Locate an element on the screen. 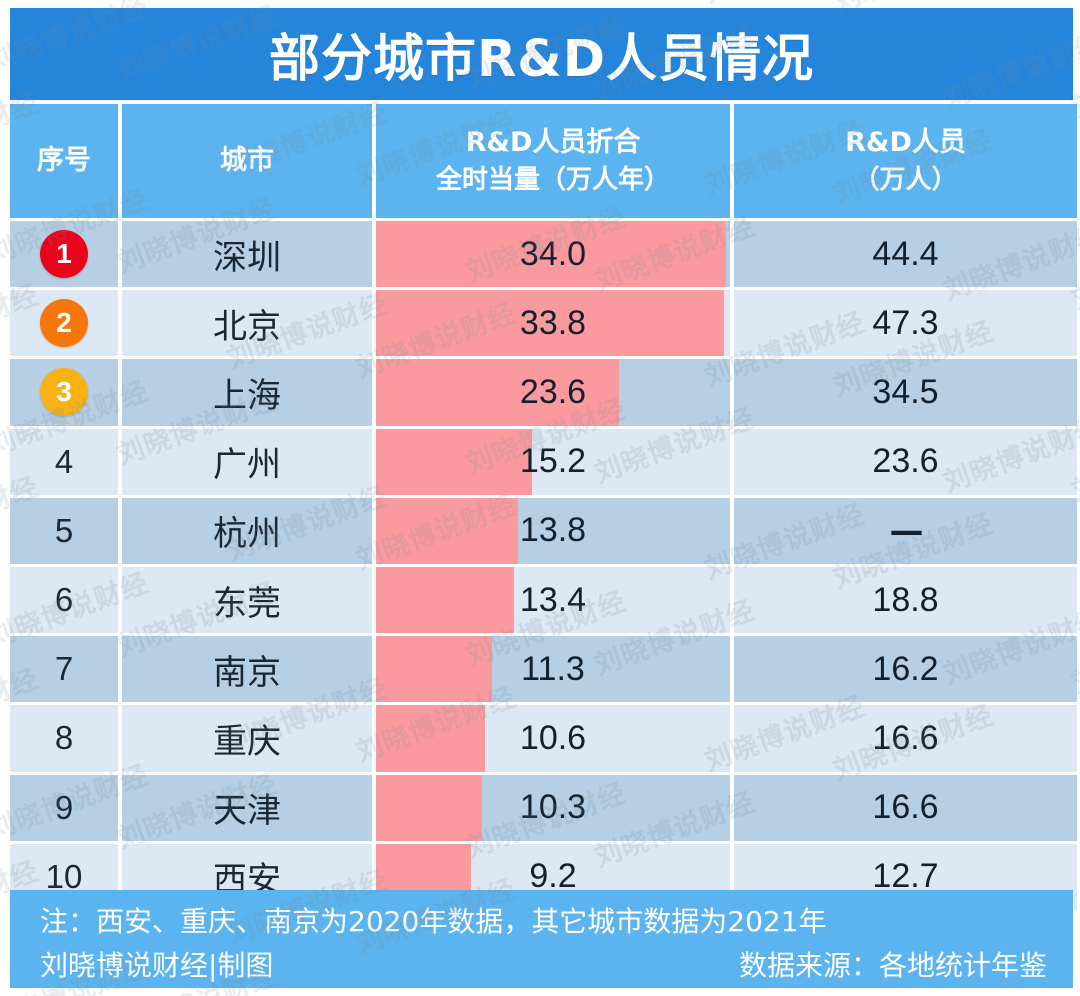  cell-city: 上海 is located at coordinates (247, 392).